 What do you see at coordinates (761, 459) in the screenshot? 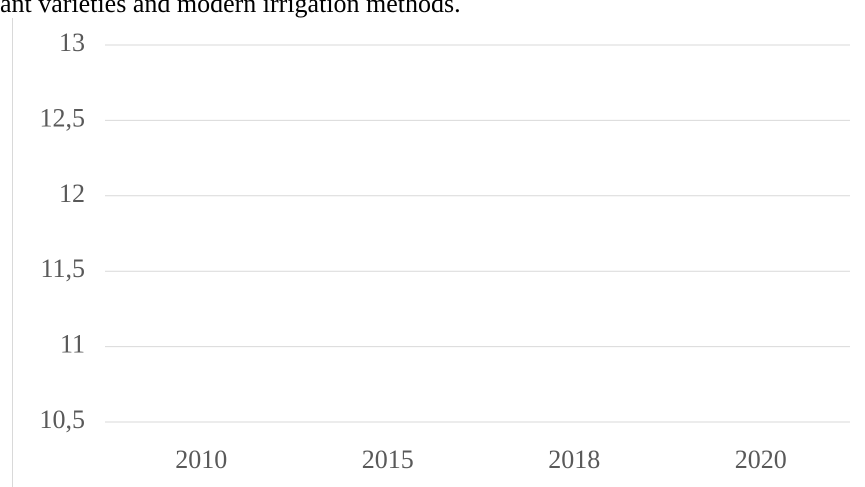
I see `x-tick-label: 2020` at bounding box center [761, 459].